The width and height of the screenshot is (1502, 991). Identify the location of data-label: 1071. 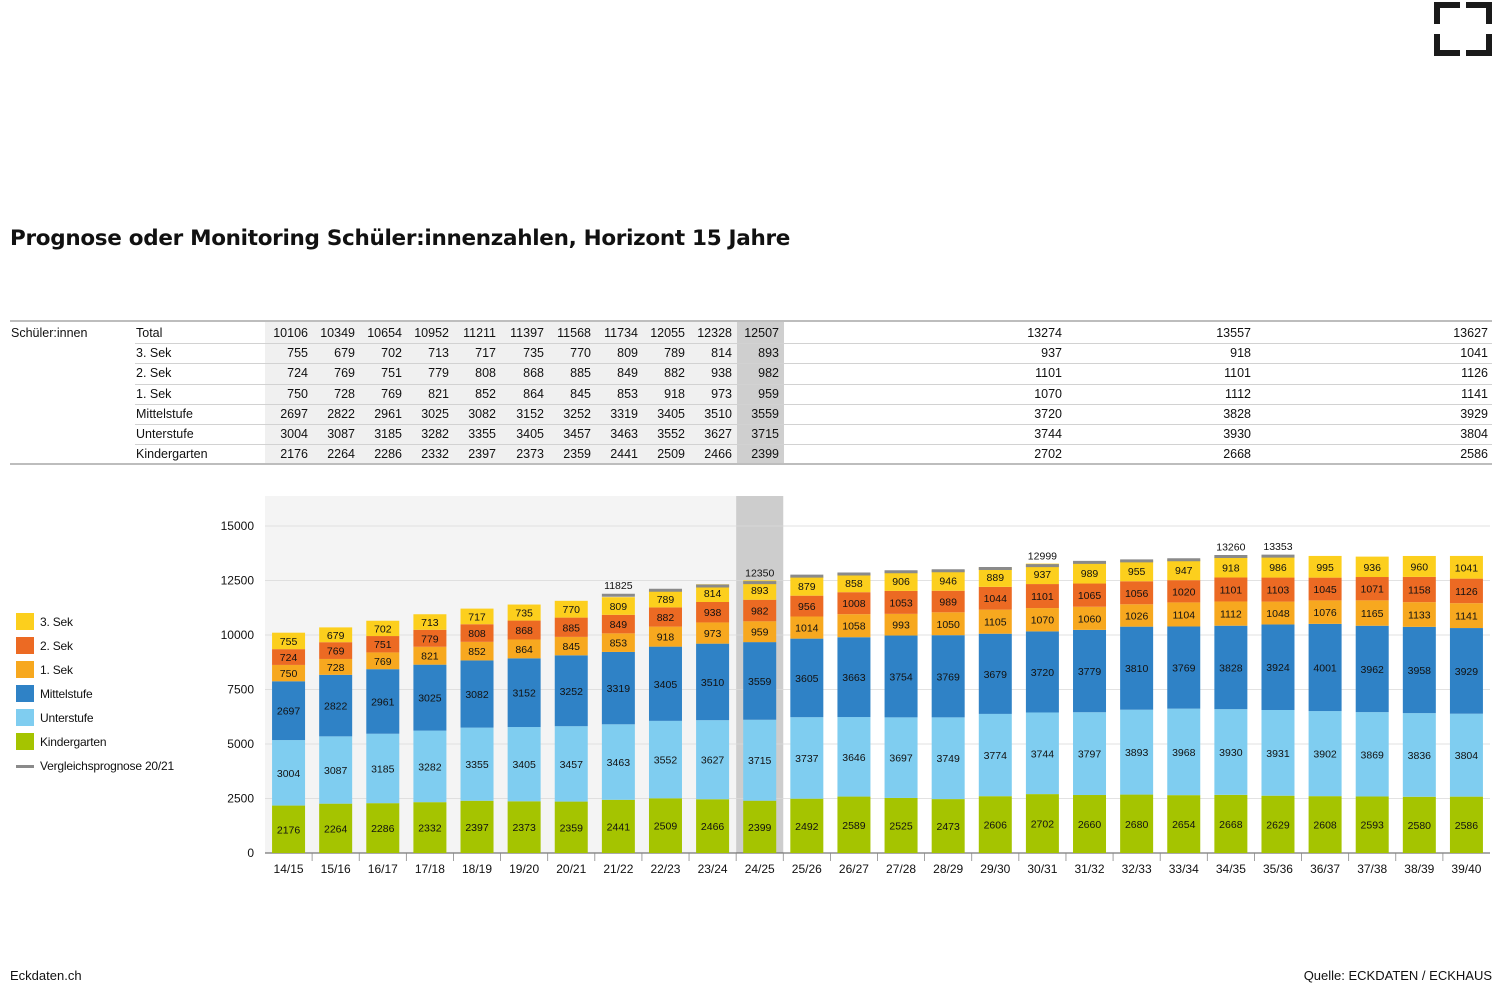
(1373, 590).